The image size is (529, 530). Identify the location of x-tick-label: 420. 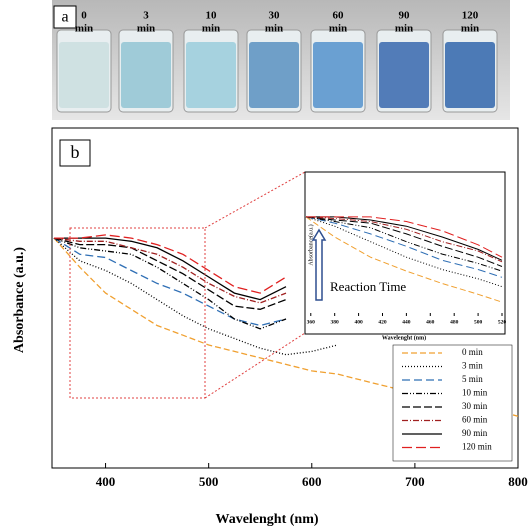
(382, 322).